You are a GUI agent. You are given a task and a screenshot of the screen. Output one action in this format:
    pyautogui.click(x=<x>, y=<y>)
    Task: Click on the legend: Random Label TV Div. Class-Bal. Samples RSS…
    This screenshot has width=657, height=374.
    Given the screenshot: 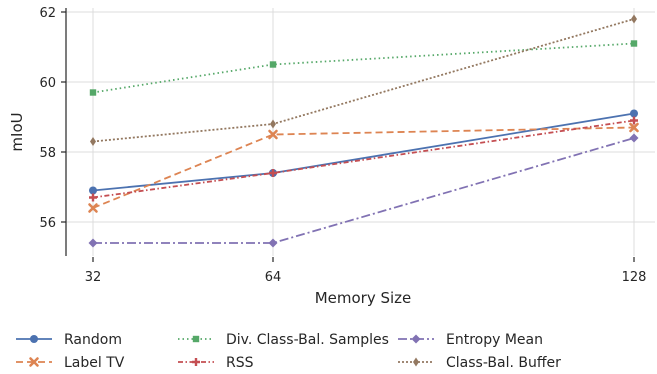 What is the action you would take?
    pyautogui.click(x=288, y=351)
    